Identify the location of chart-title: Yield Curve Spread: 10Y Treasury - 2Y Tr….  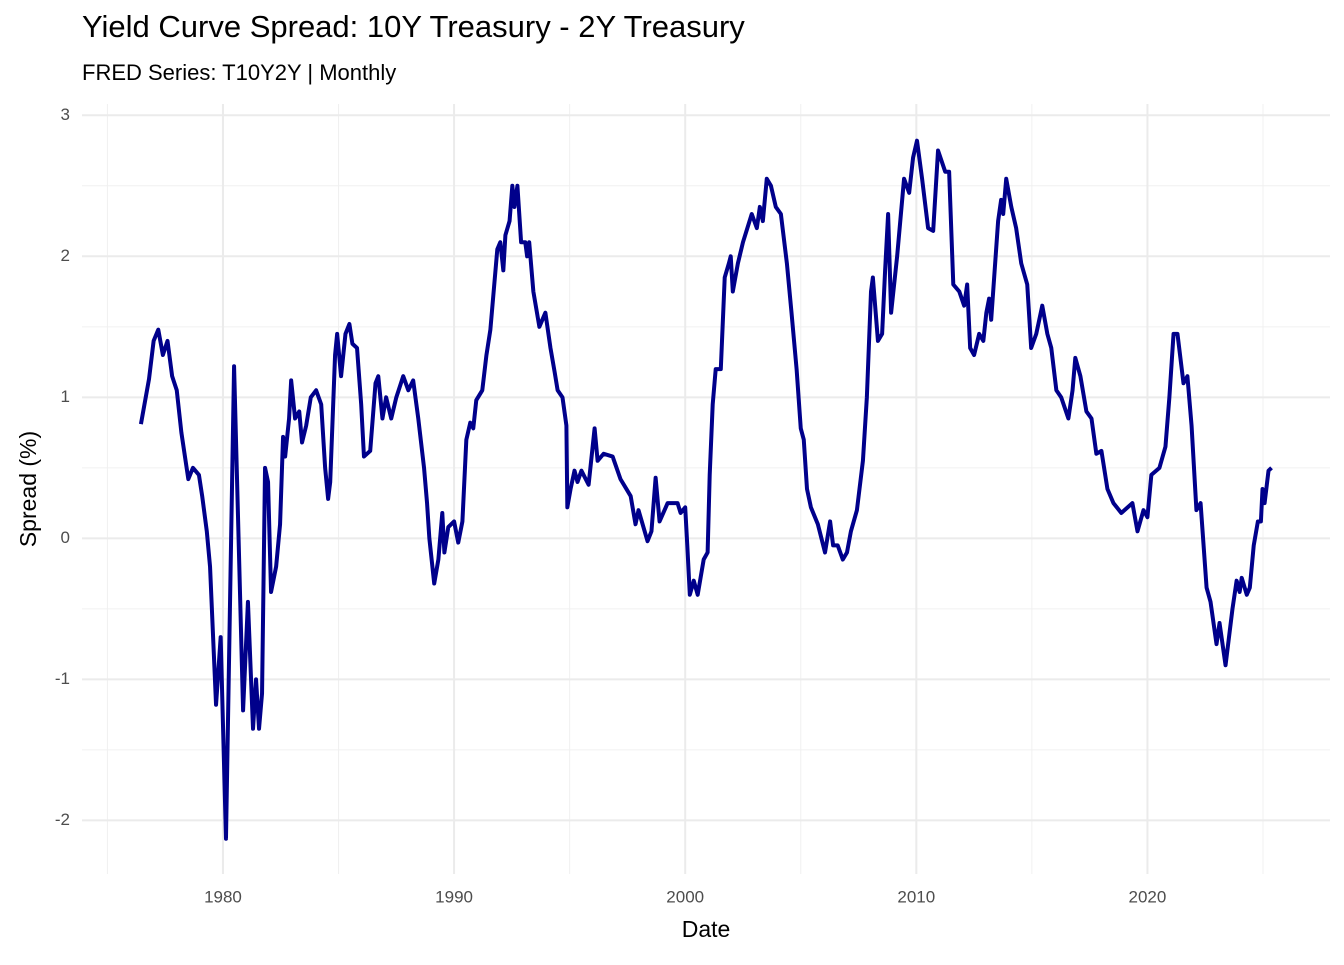
(413, 26).